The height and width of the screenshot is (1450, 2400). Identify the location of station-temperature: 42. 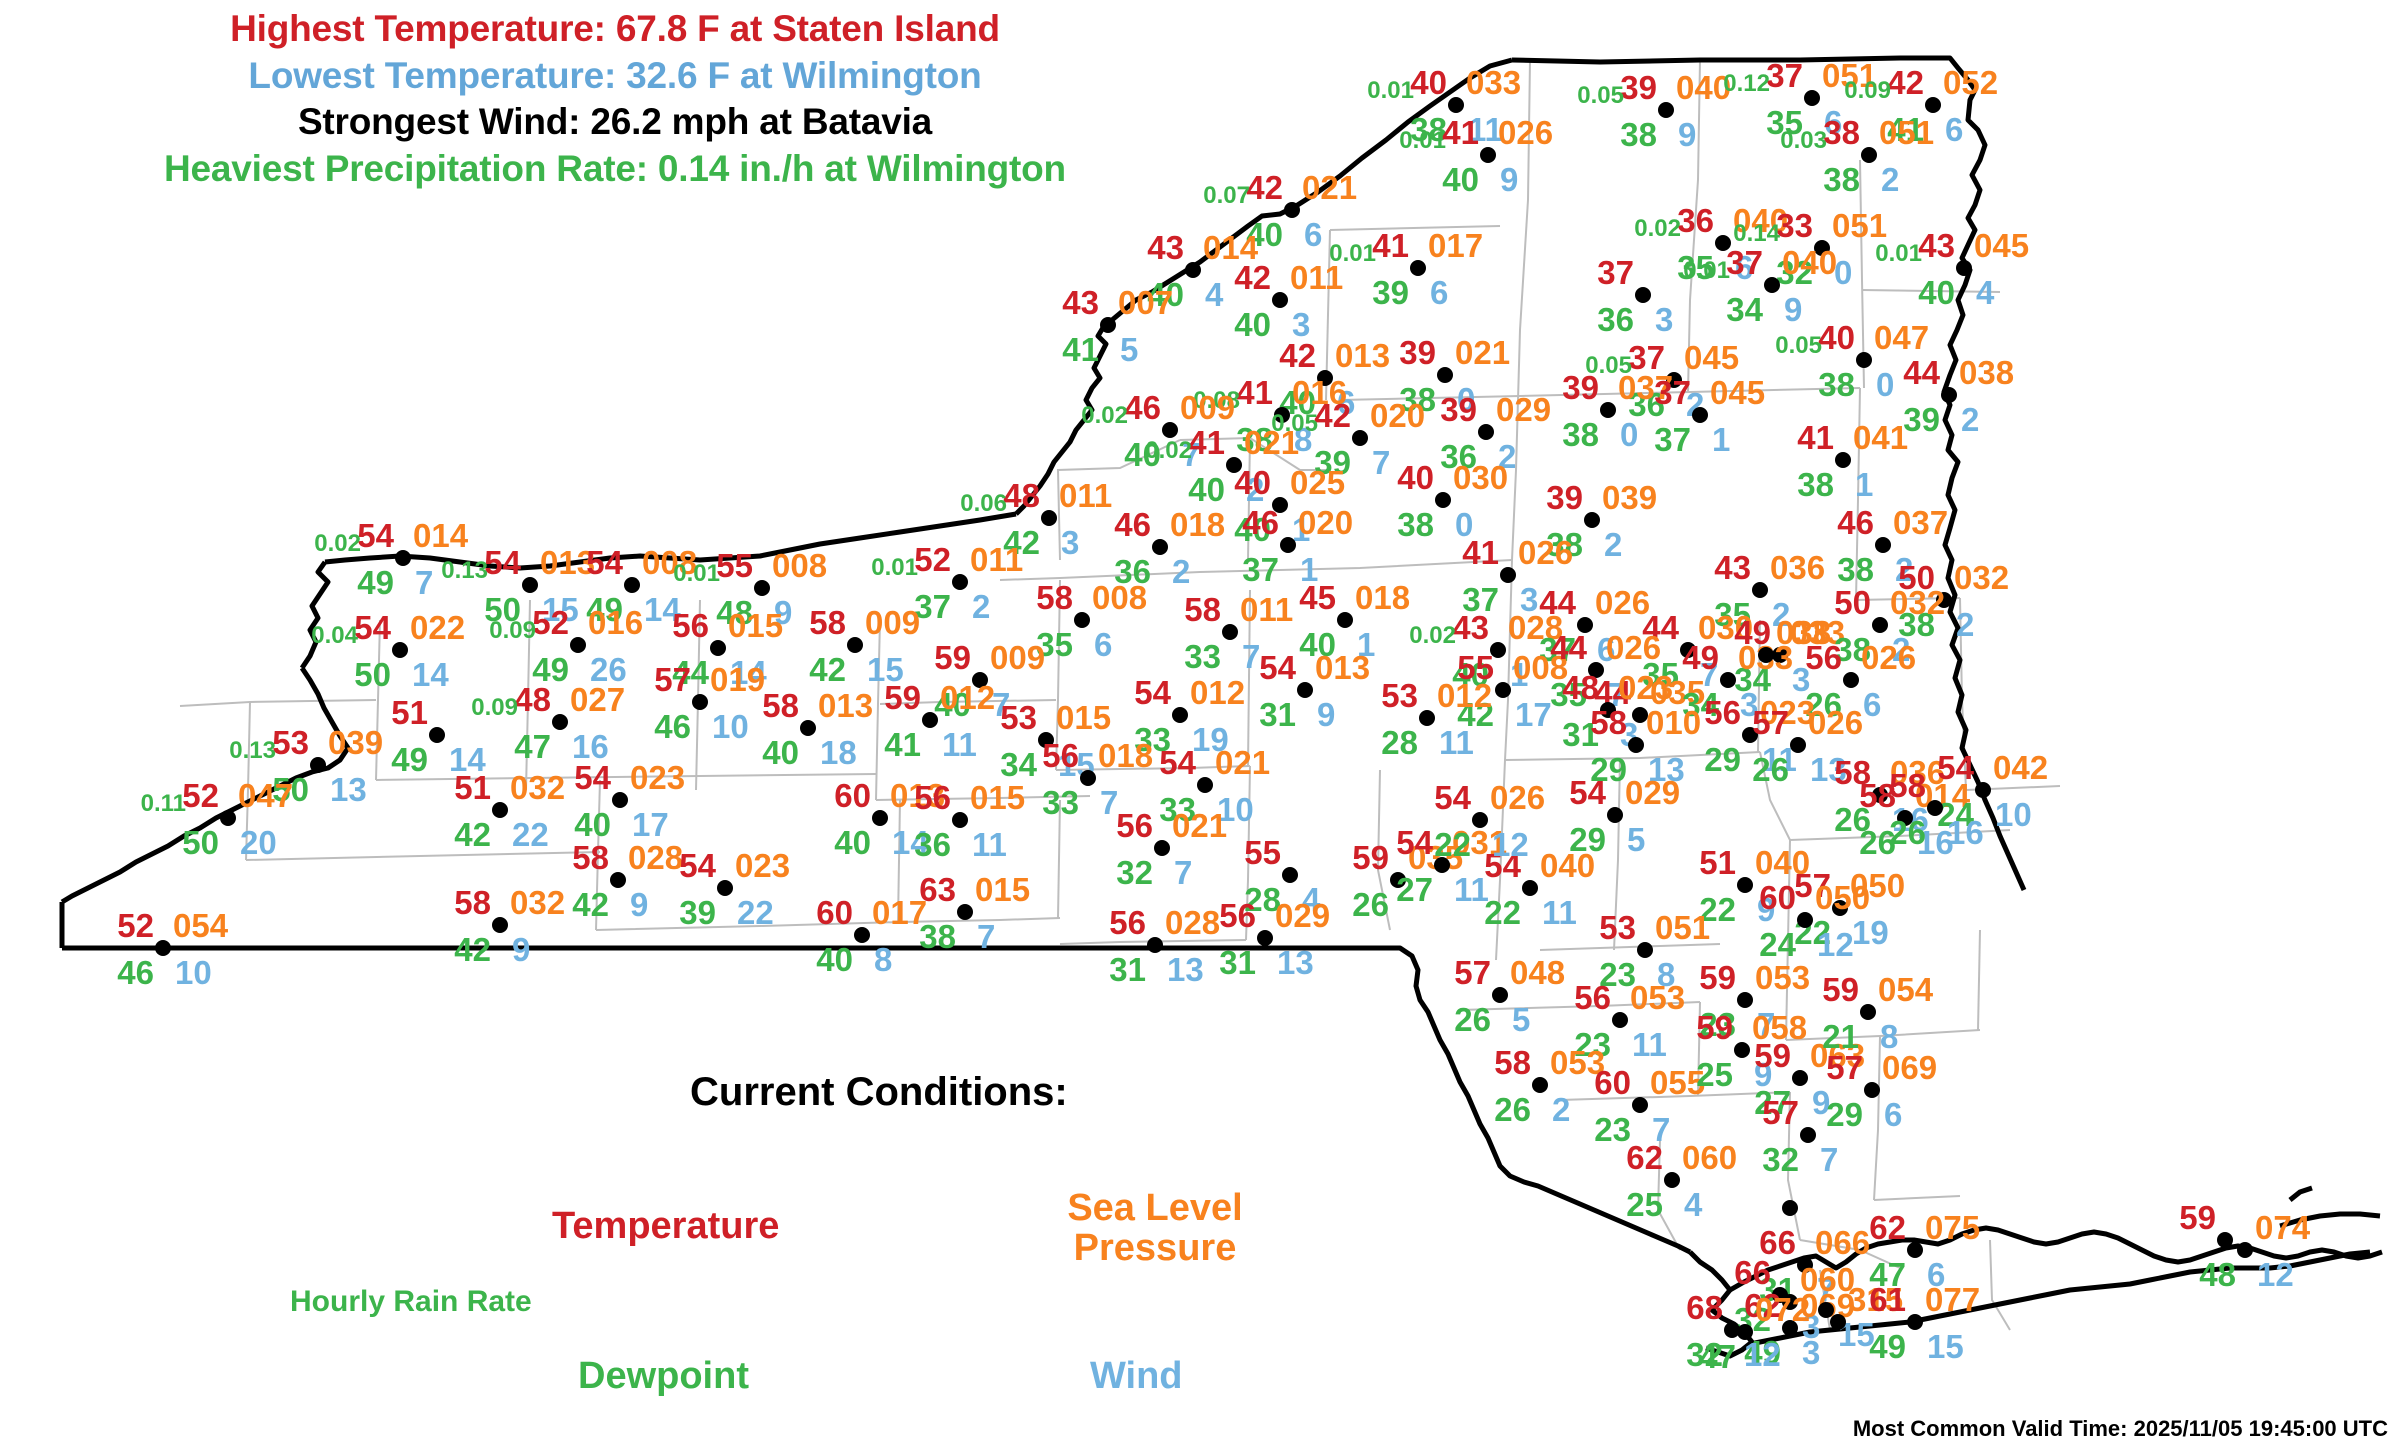
(1297, 355).